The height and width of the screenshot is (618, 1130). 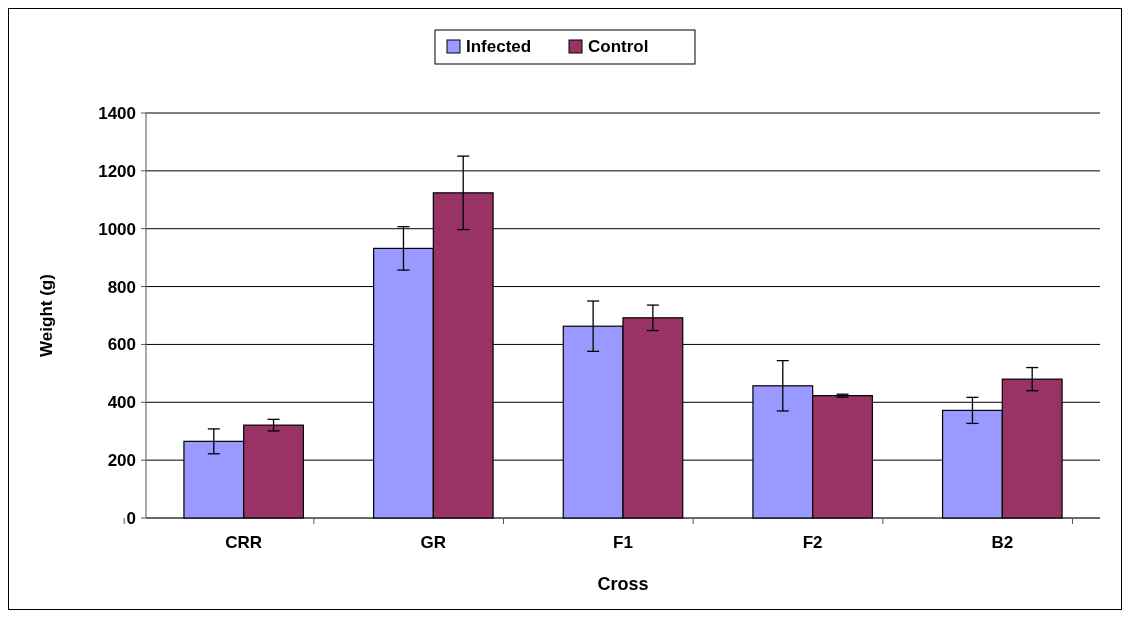 I want to click on y-tick-label: 1400, so click(x=117, y=113).